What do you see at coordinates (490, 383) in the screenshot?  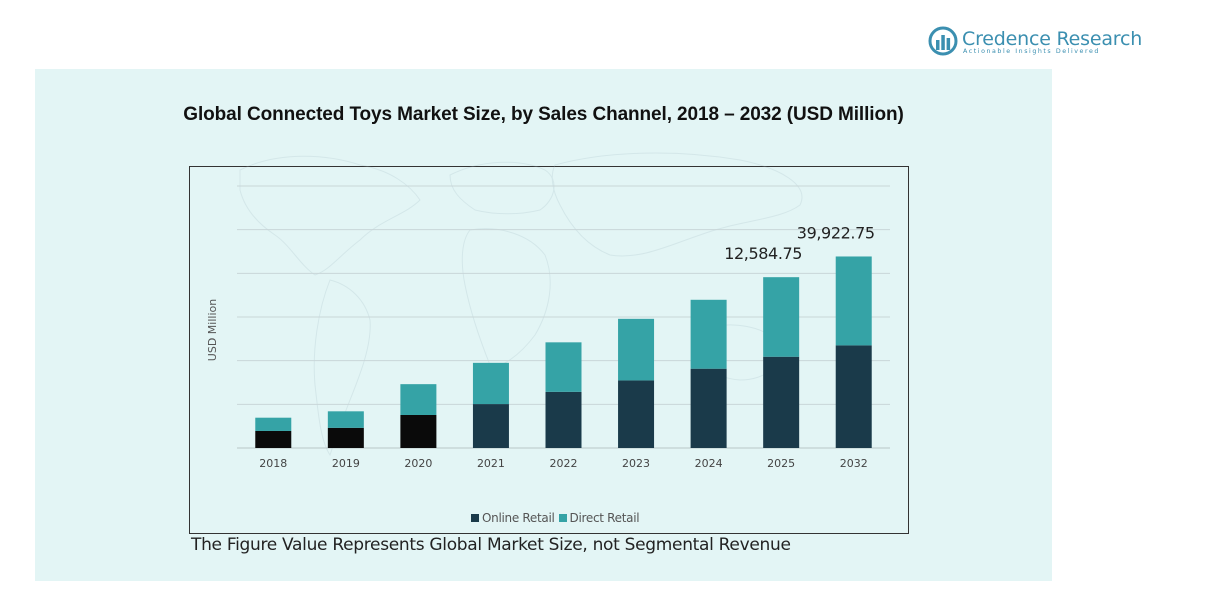 I see `bar-direct-retail-2021` at bounding box center [490, 383].